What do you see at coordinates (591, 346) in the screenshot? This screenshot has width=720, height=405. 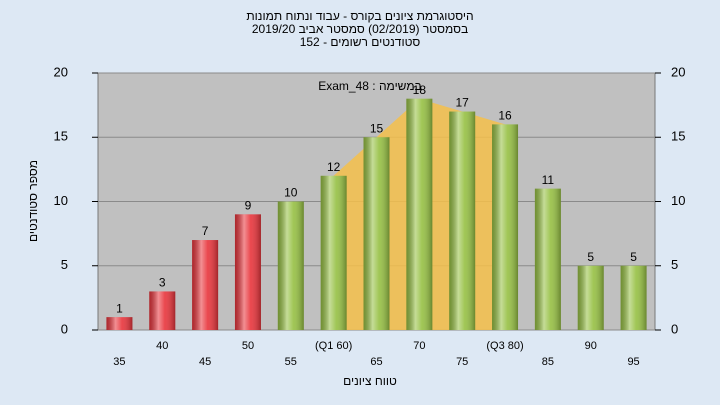 I see `x-tick-label: 90` at bounding box center [591, 346].